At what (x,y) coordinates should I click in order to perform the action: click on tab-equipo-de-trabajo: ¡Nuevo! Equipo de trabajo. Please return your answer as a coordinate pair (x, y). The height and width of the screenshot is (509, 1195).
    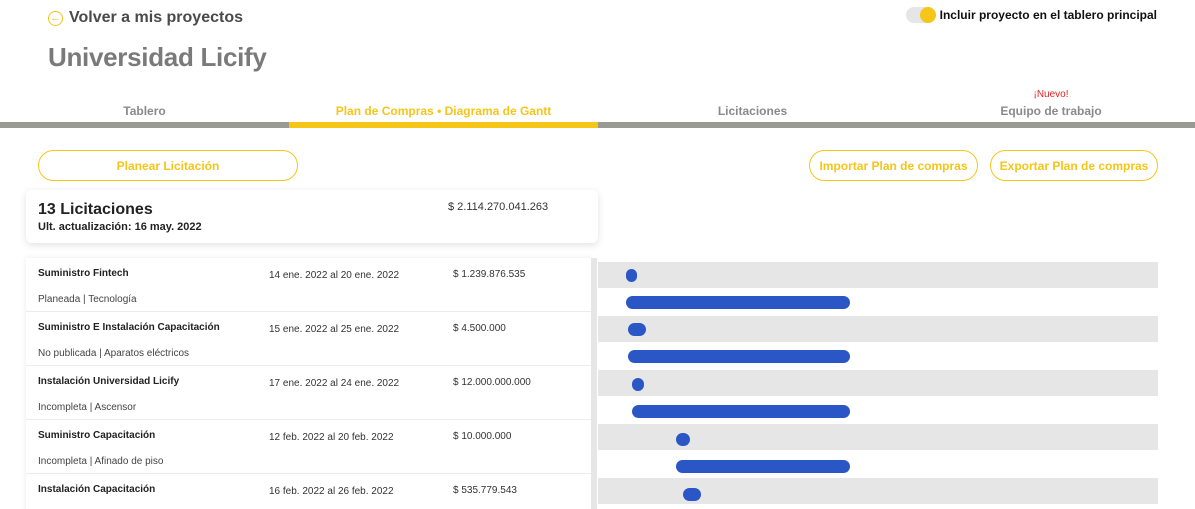
    Looking at the image, I should click on (1051, 108).